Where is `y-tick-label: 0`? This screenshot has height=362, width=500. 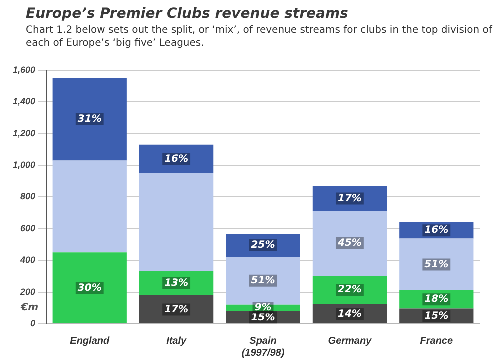
y-tick-label: 0 is located at coordinates (33, 323).